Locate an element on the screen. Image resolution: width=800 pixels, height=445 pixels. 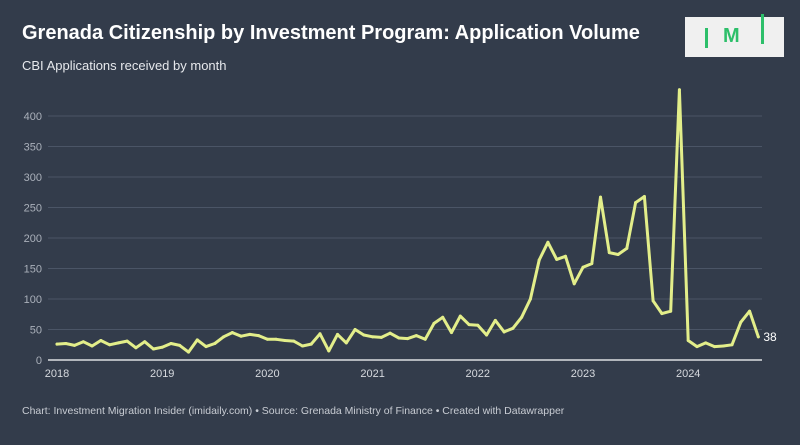
y-tick-label: 100 is located at coordinates (33, 300).